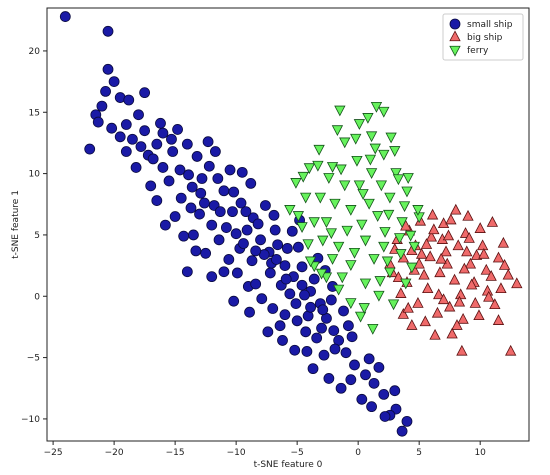  Describe the element at coordinates (114, 453) in the screenshot. I see `x-tick-label: −20` at that location.